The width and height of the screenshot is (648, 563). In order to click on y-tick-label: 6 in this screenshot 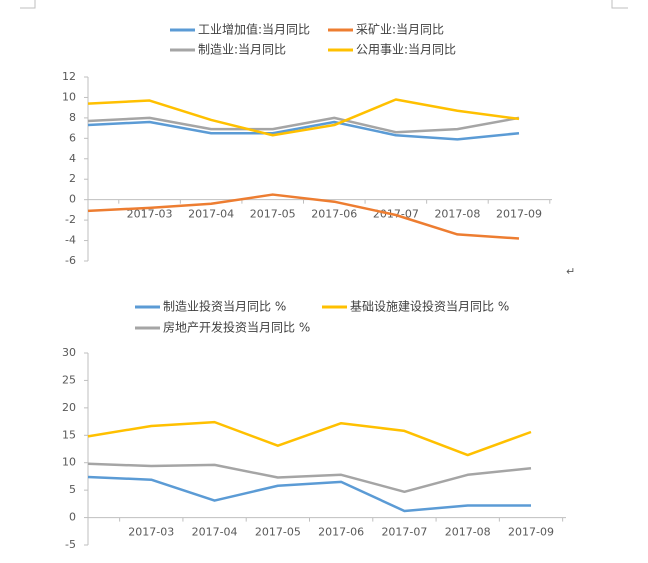, I will do `click(72, 137)`.